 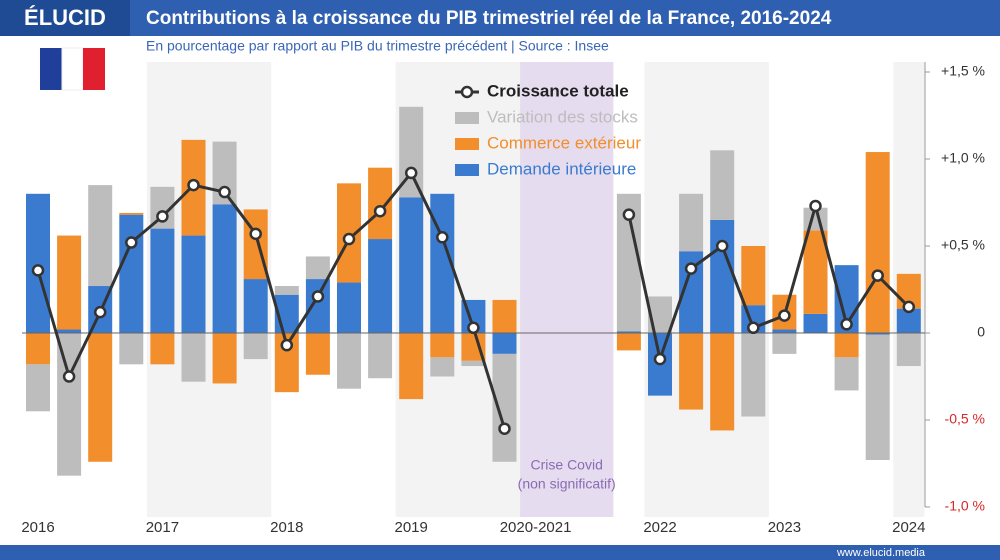 I want to click on header-bar, so click(x=500, y=18).